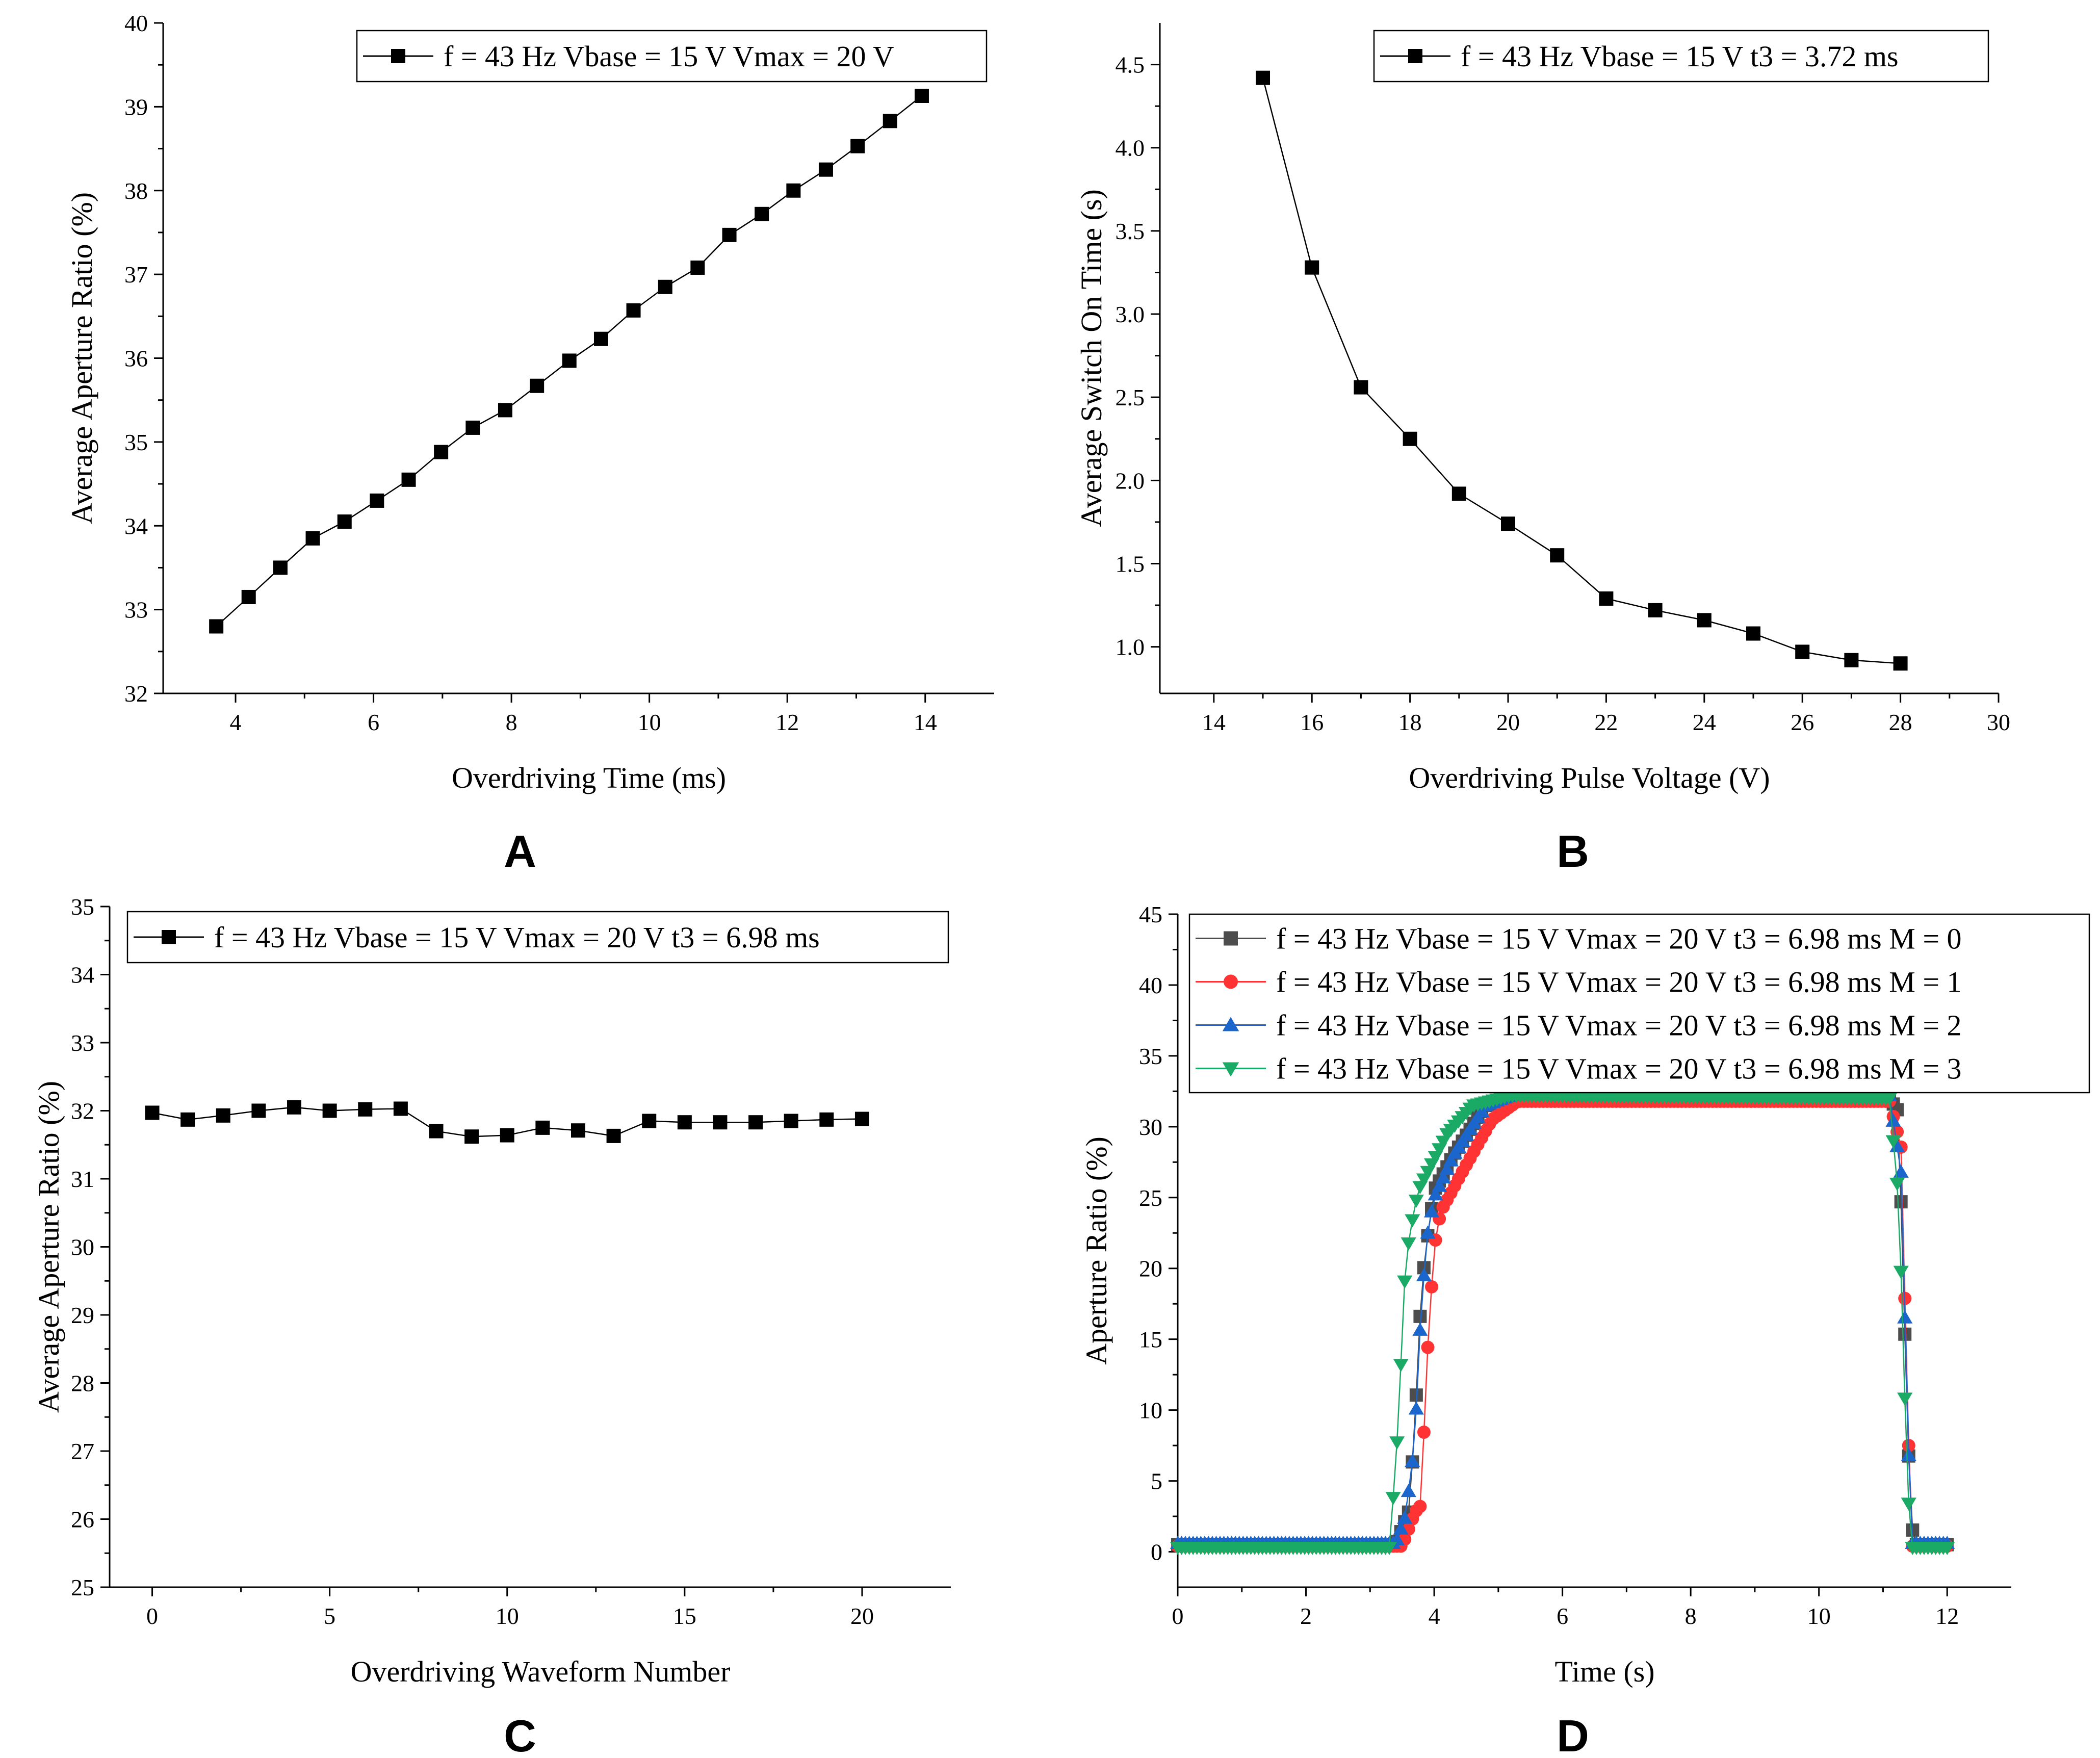  Describe the element at coordinates (1151, 1340) in the screenshot. I see `y-tick-label: 15` at that location.